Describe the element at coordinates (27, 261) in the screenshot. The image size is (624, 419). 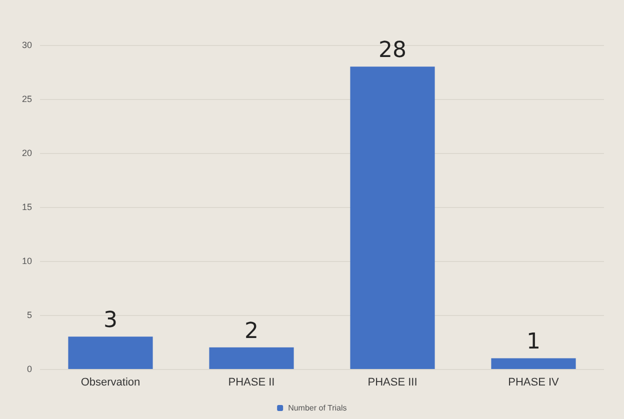
I see `y-tick-label: 10` at that location.